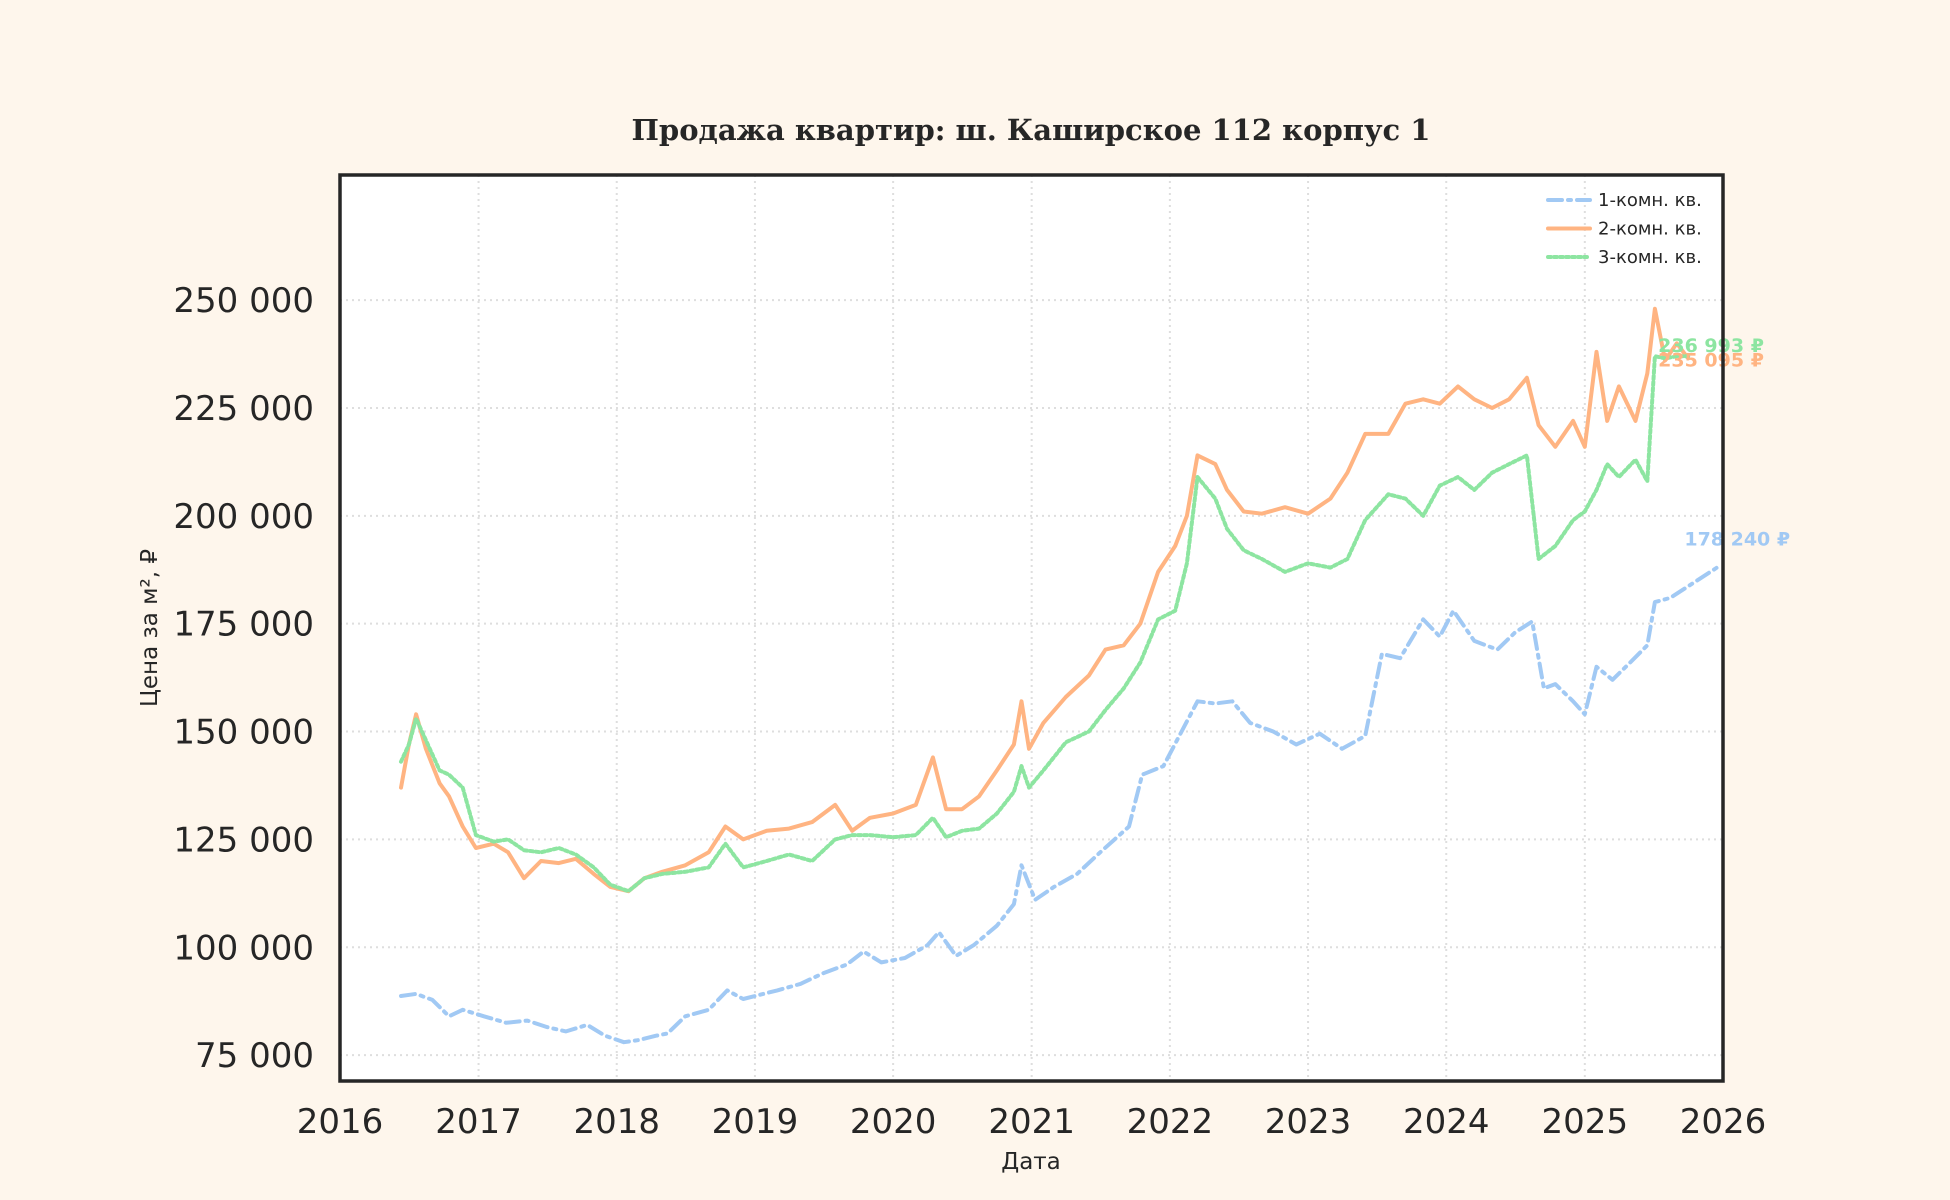  What do you see at coordinates (1446, 1122) in the screenshot?
I see `x-tick-label: 2024` at bounding box center [1446, 1122].